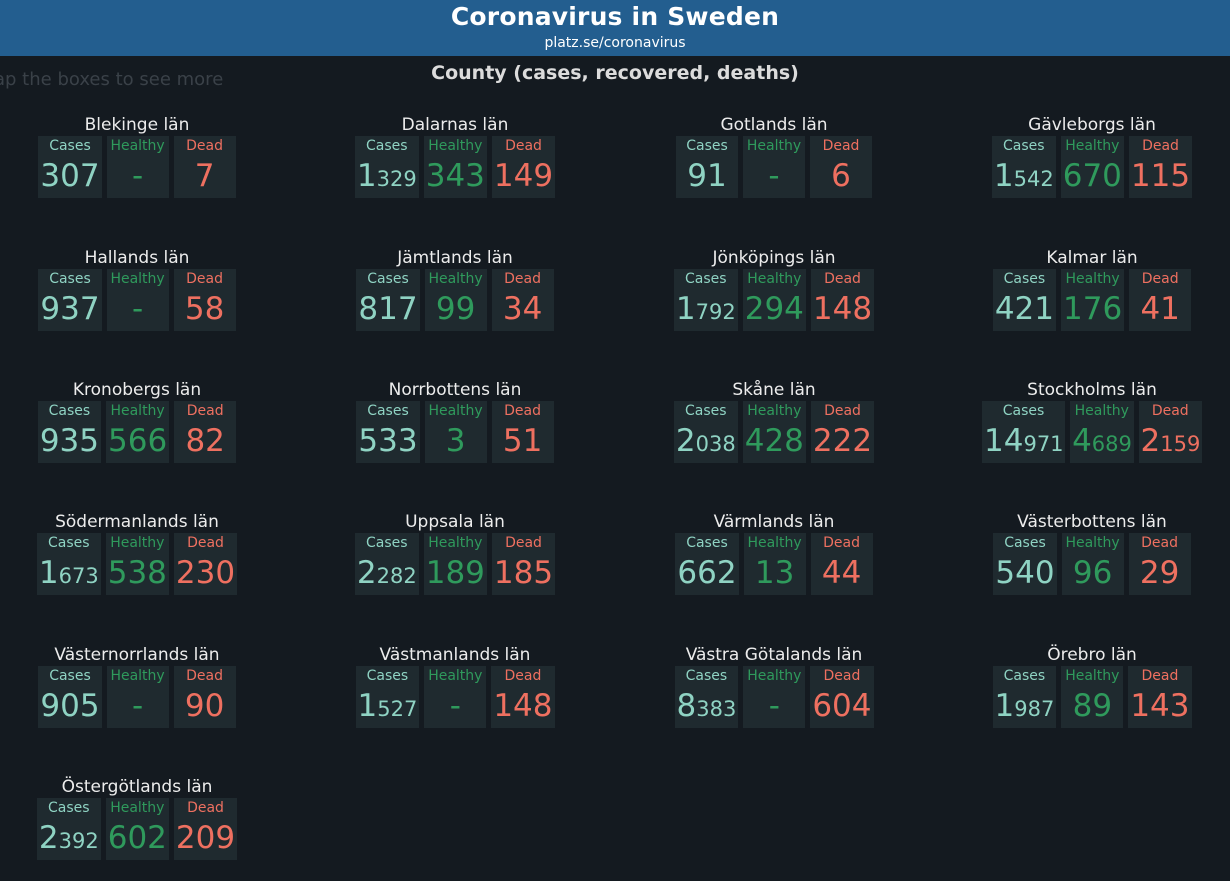  What do you see at coordinates (112, 79) in the screenshot?
I see `tap-hint: ap the boxes to see more` at bounding box center [112, 79].